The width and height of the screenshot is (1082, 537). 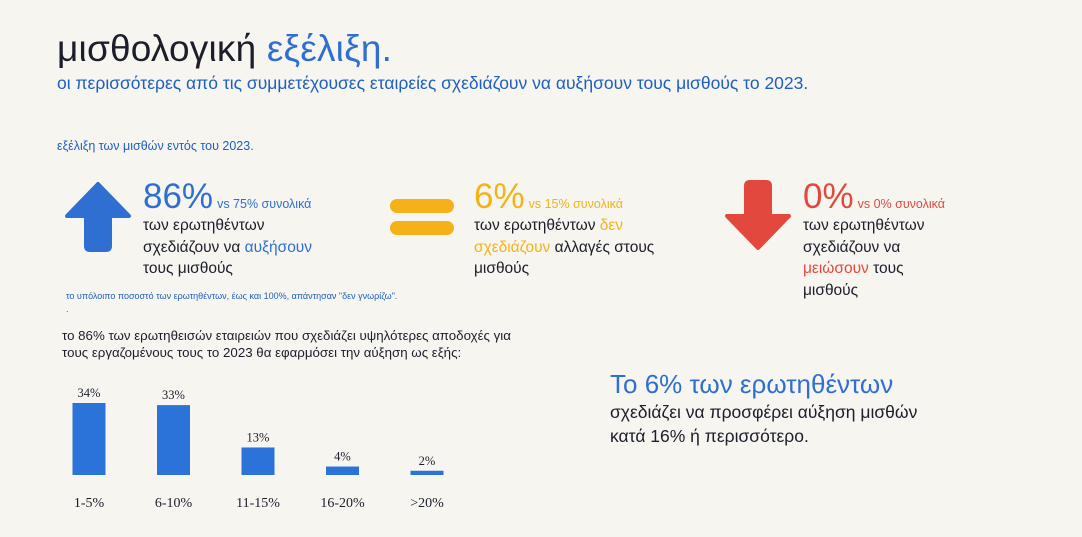 I want to click on stat-decrease-line1: των ερωτηθέντων, so click(x=864, y=225).